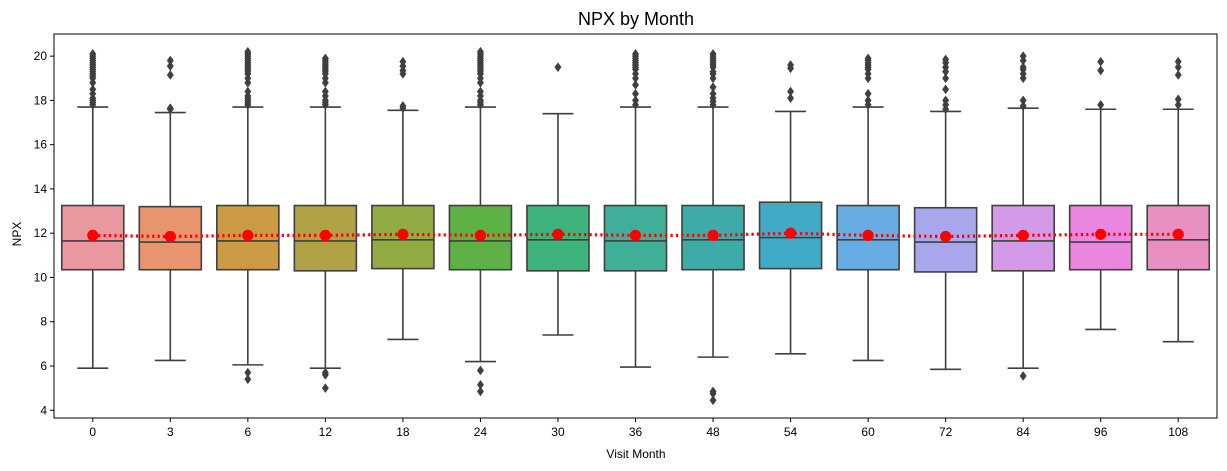 This screenshot has height=471, width=1227. What do you see at coordinates (170, 432) in the screenshot?
I see `x-tick-label: 3` at bounding box center [170, 432].